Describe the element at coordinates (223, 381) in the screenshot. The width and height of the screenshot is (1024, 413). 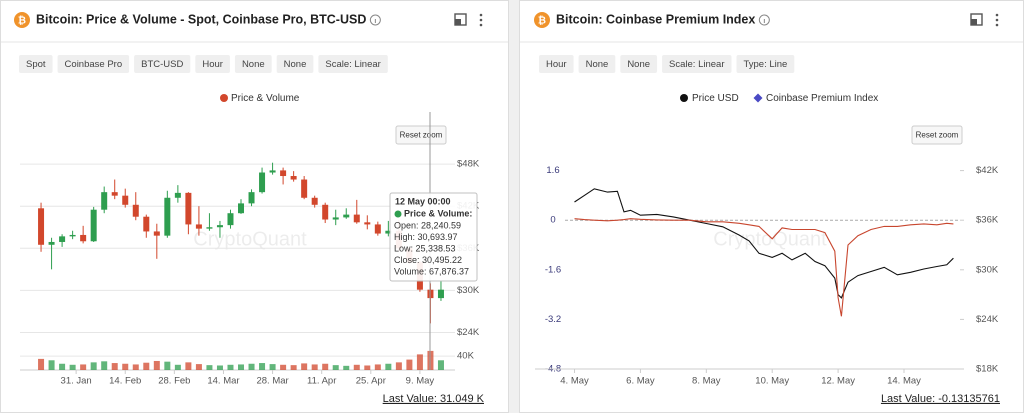
I see `x-tick-label: 14. Mar` at that location.